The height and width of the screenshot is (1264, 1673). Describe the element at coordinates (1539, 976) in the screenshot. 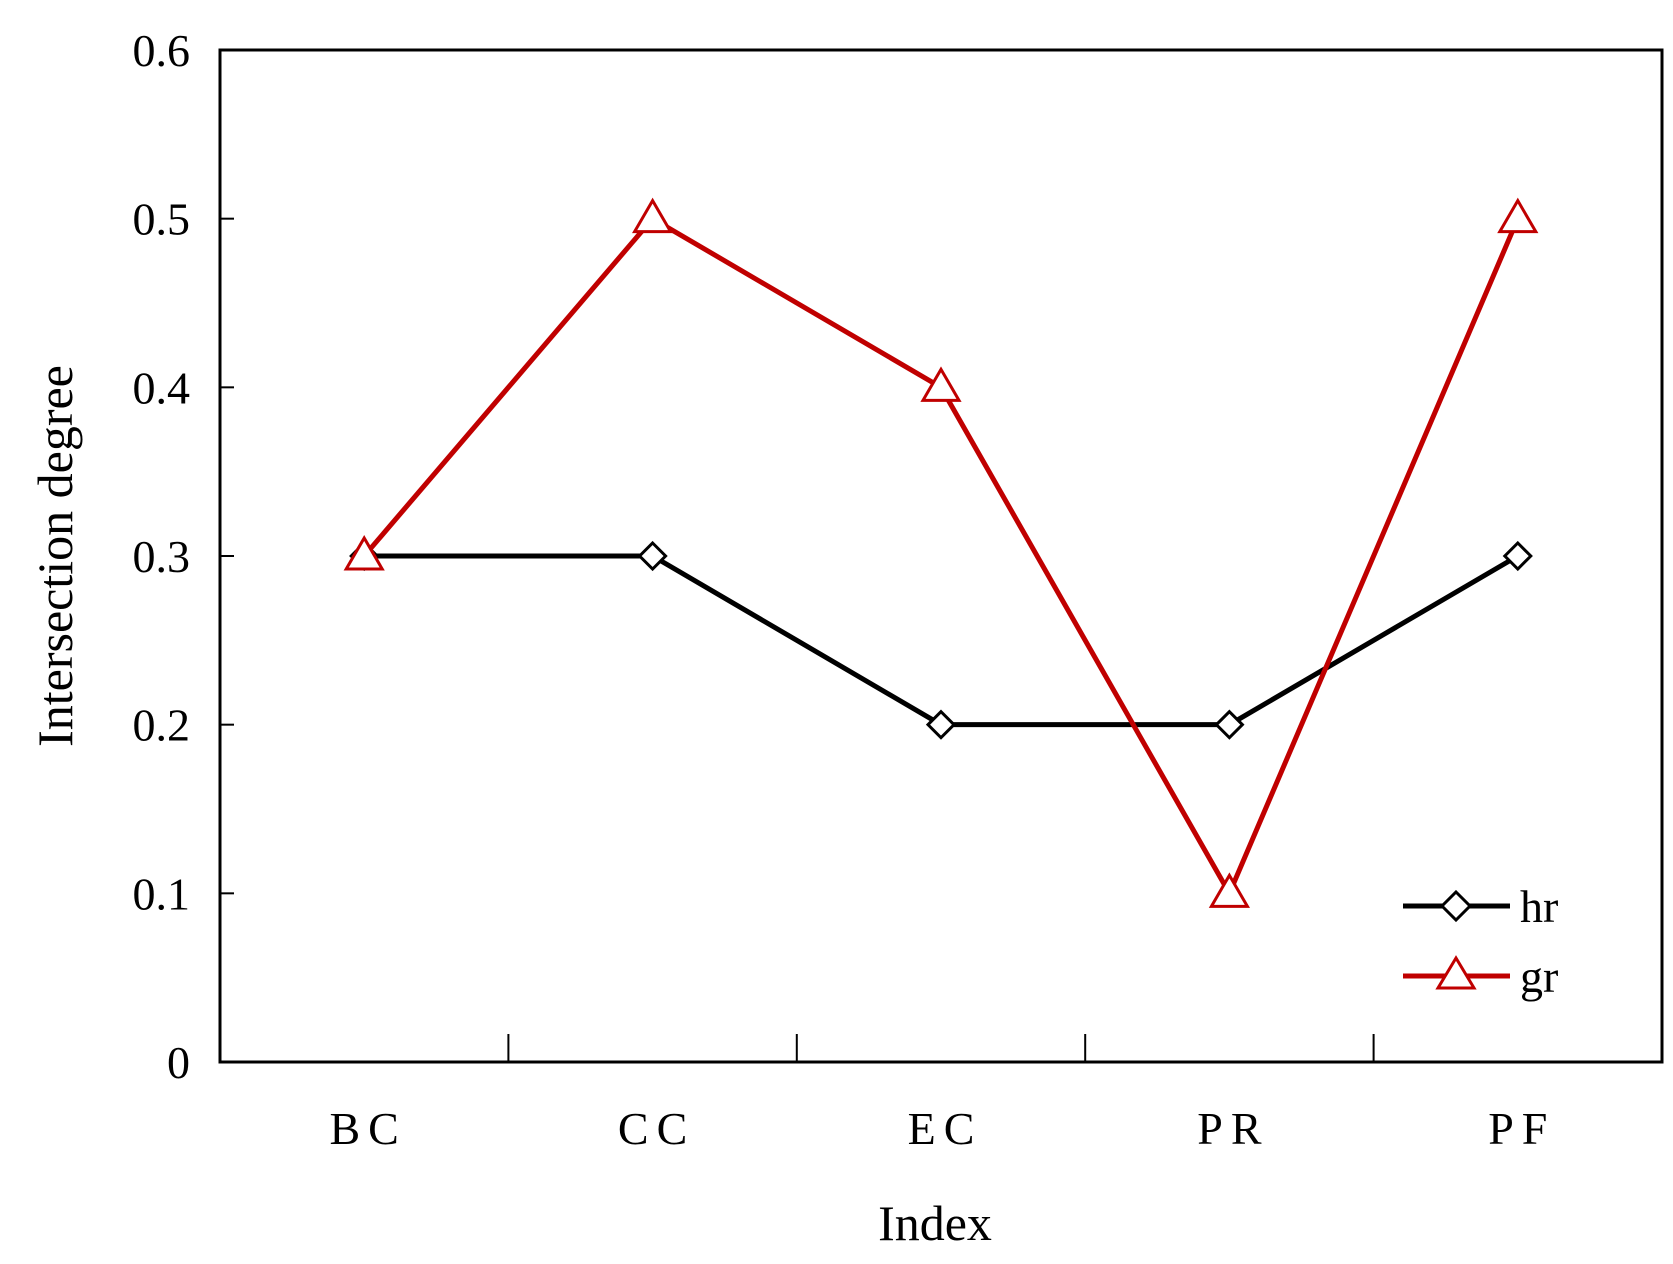

I see `legend-label-gr: gr` at that location.